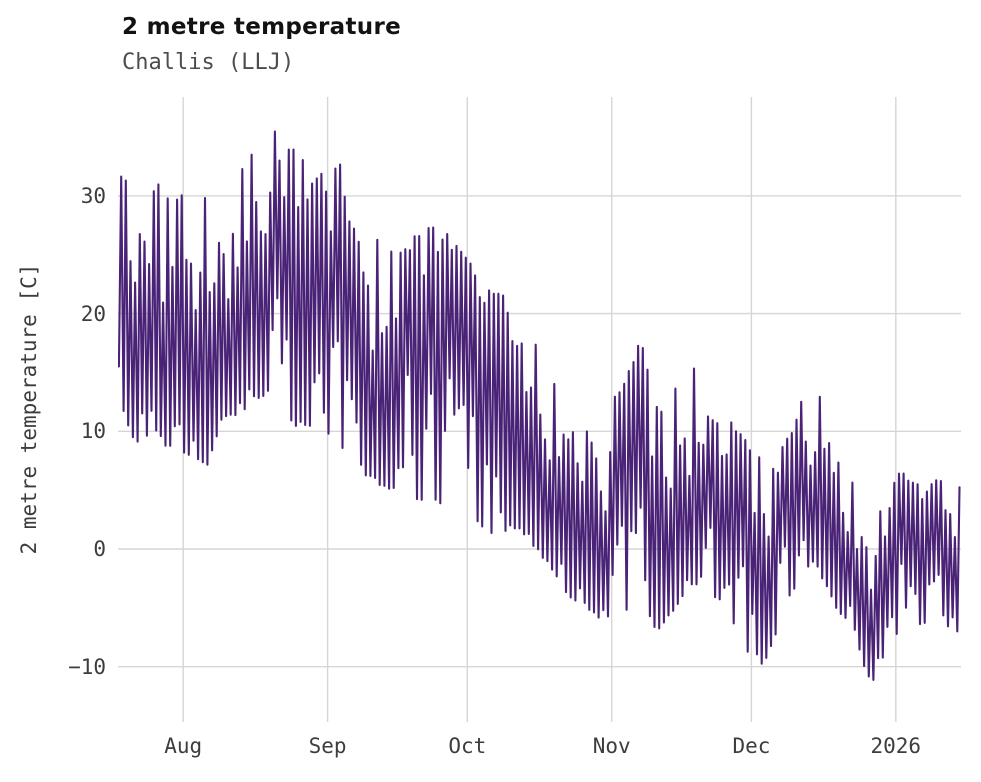 The image size is (981, 782). What do you see at coordinates (327, 746) in the screenshot?
I see `x-tick-label: Sep` at bounding box center [327, 746].